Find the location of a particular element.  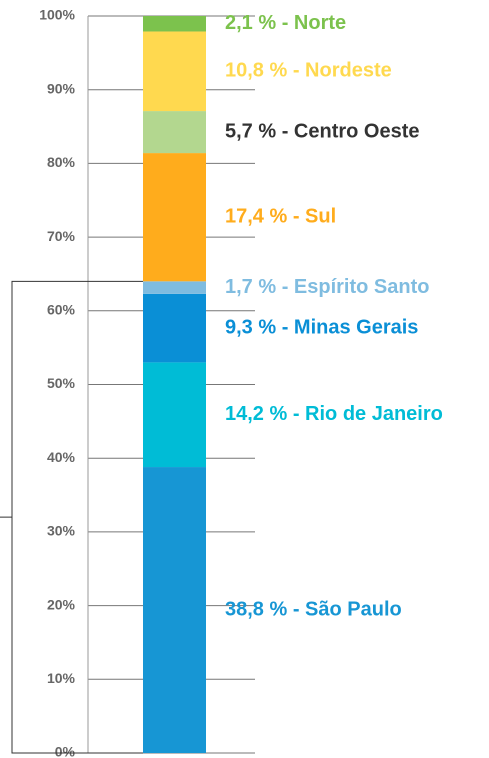

y-tick-label: 70% is located at coordinates (61, 236).